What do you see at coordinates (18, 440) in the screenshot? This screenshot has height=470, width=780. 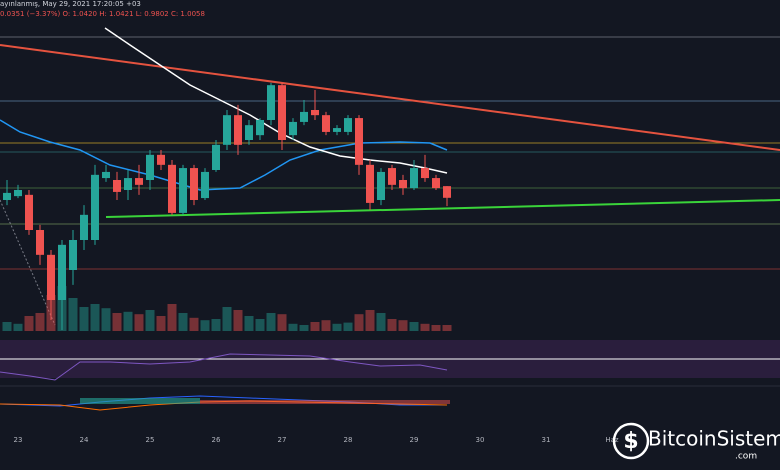 I see `x-tick-label: 23` at bounding box center [18, 440].